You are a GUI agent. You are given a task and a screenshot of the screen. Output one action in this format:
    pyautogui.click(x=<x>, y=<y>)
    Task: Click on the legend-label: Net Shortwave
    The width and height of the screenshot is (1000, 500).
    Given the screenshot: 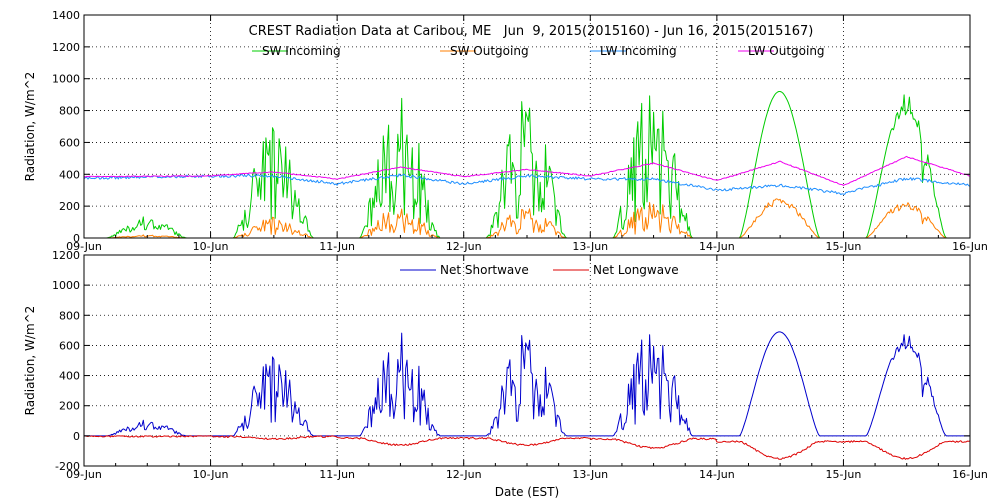 What is the action you would take?
    pyautogui.click(x=484, y=270)
    